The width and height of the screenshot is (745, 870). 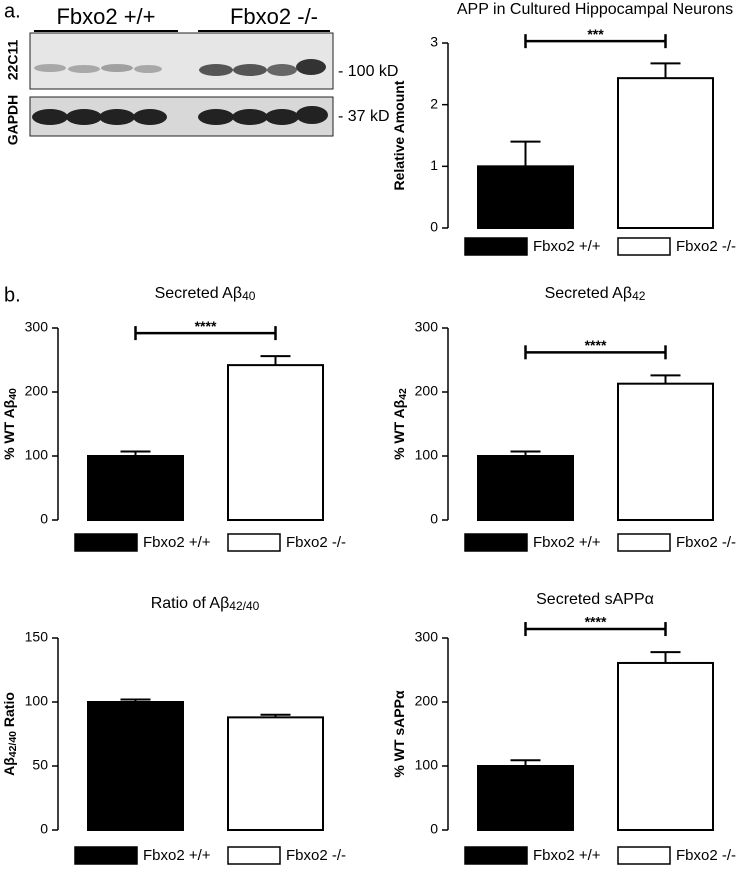 What do you see at coordinates (13, 60) in the screenshot?
I see `antibody-label: 22C11` at bounding box center [13, 60].